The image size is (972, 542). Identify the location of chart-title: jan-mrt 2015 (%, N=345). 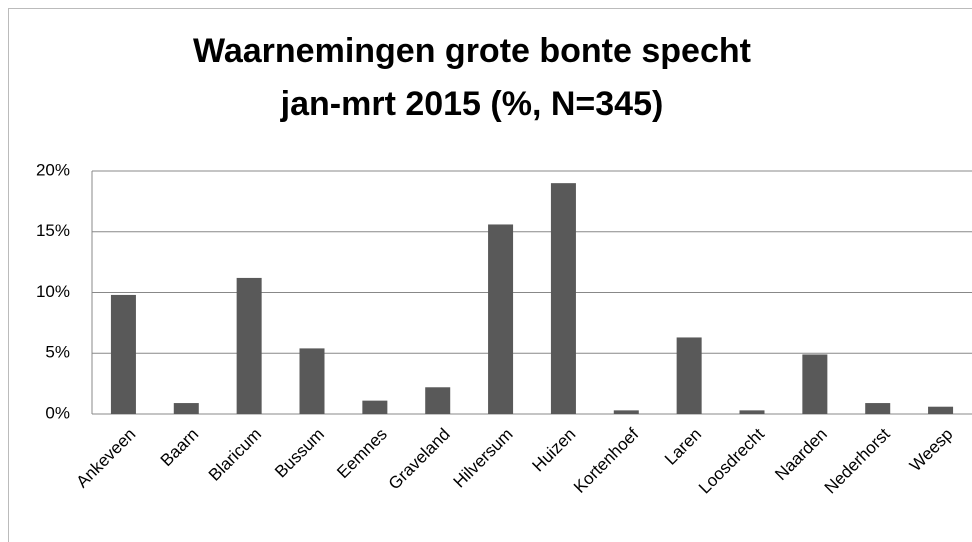
(472, 104).